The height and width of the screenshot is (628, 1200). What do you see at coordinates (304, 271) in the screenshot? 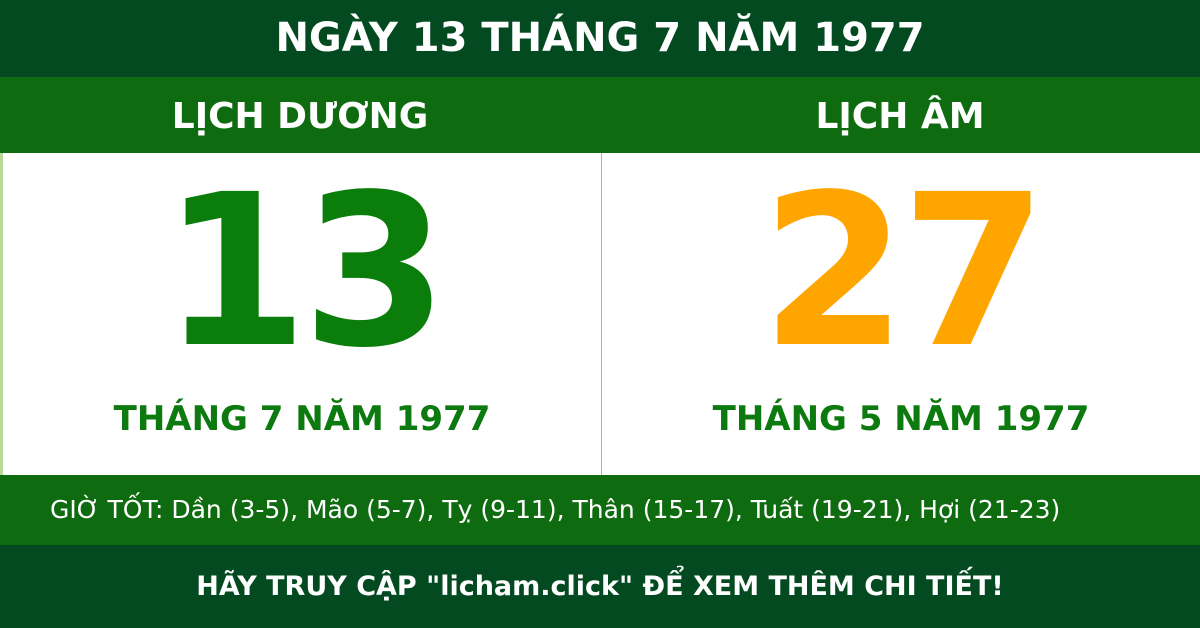
I see `solar-day: 13` at bounding box center [304, 271].